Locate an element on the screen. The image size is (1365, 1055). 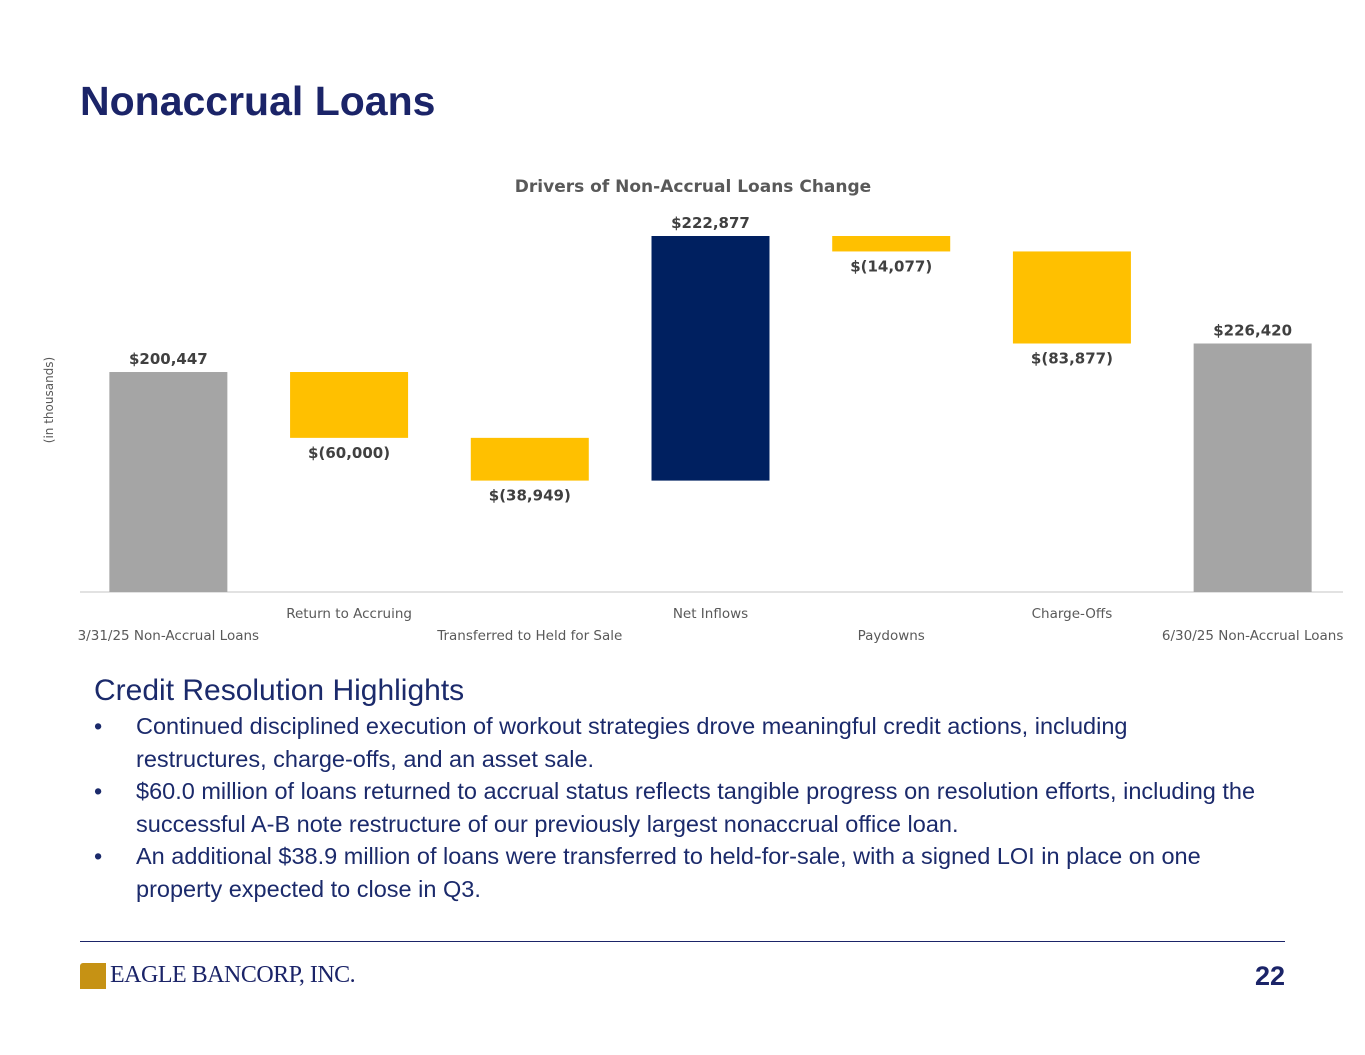
logo-mark is located at coordinates (93, 975).